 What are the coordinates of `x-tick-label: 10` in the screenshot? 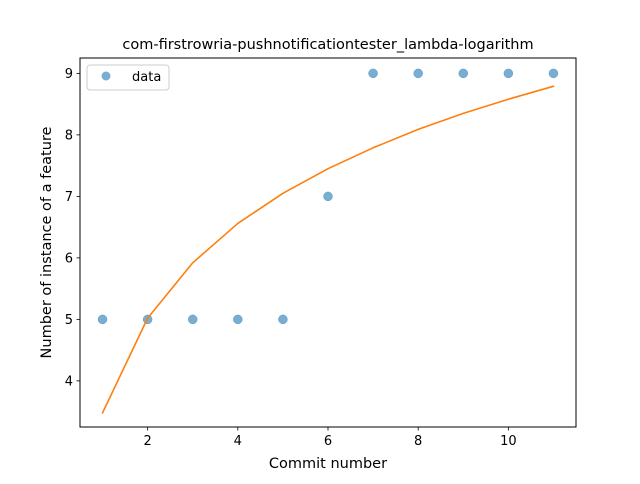 It's located at (508, 441).